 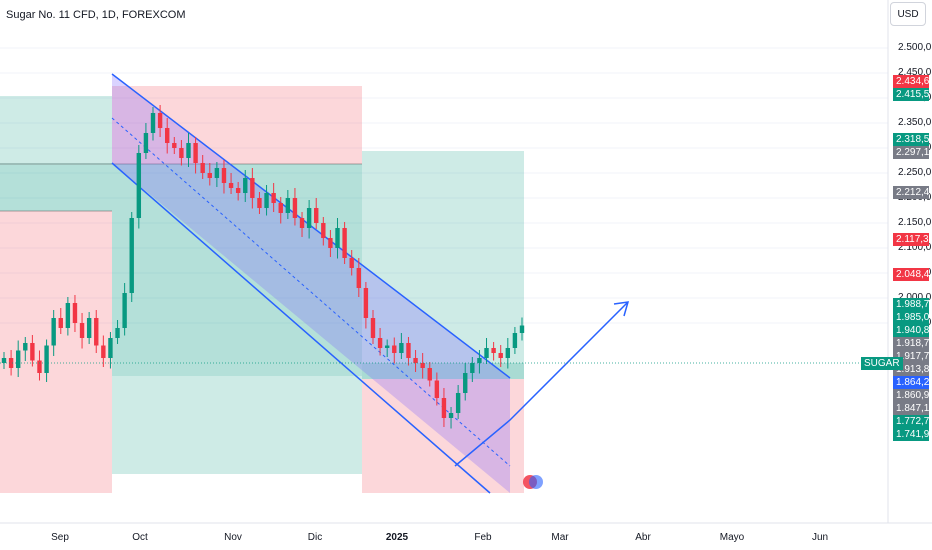 What do you see at coordinates (643, 537) in the screenshot?
I see `x-tick-label: Abr` at bounding box center [643, 537].